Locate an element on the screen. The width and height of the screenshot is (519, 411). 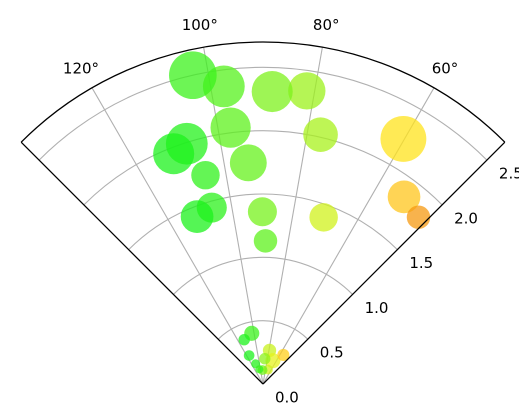
r-tick-label: 0.0 is located at coordinates (287, 398).